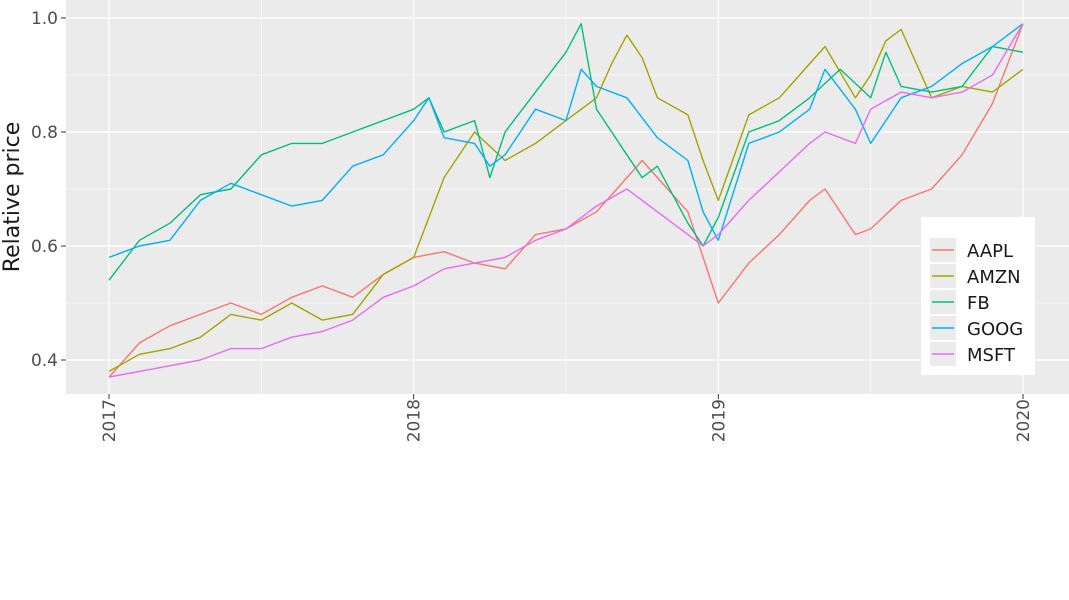 Image resolution: width=1069 pixels, height=600 pixels. I want to click on x-tick-label: 2019, so click(719, 420).